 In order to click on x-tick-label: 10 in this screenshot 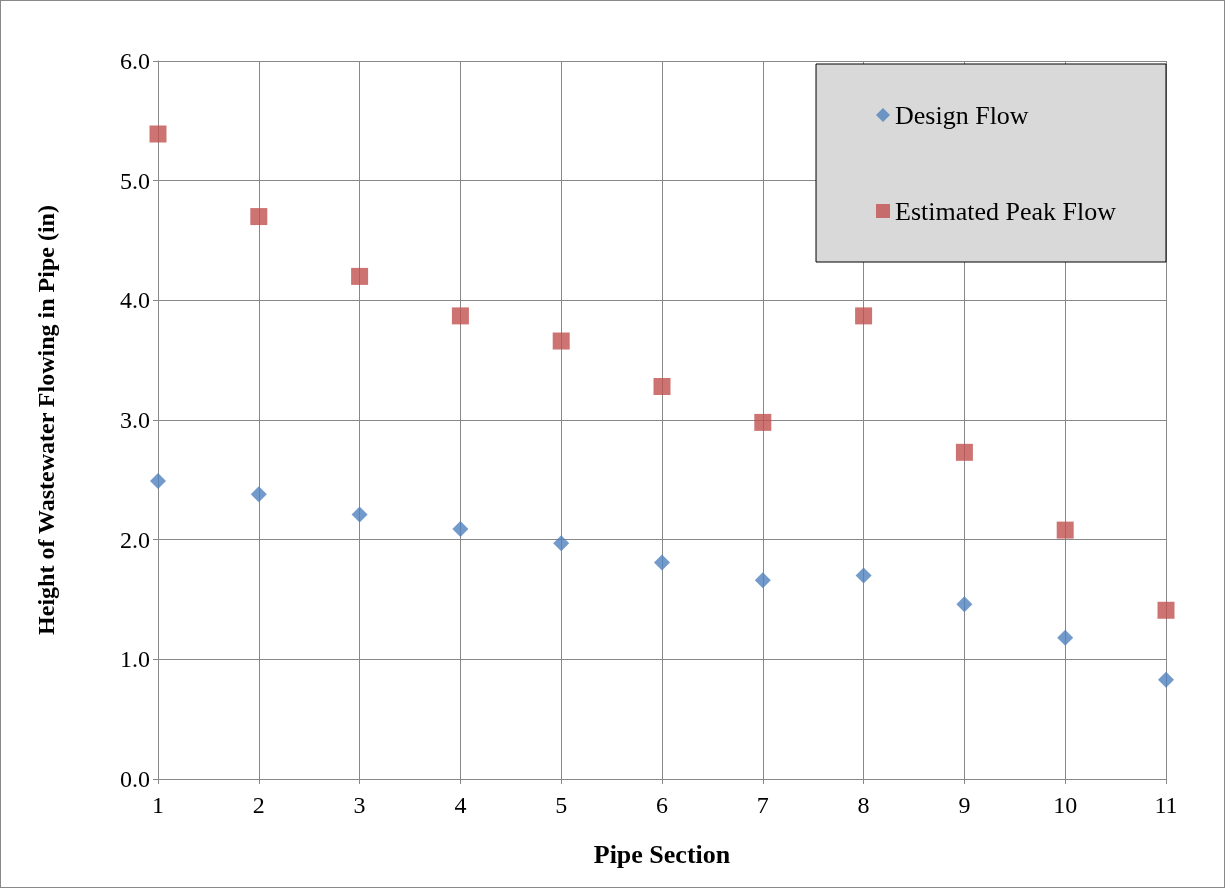, I will do `click(1065, 805)`.